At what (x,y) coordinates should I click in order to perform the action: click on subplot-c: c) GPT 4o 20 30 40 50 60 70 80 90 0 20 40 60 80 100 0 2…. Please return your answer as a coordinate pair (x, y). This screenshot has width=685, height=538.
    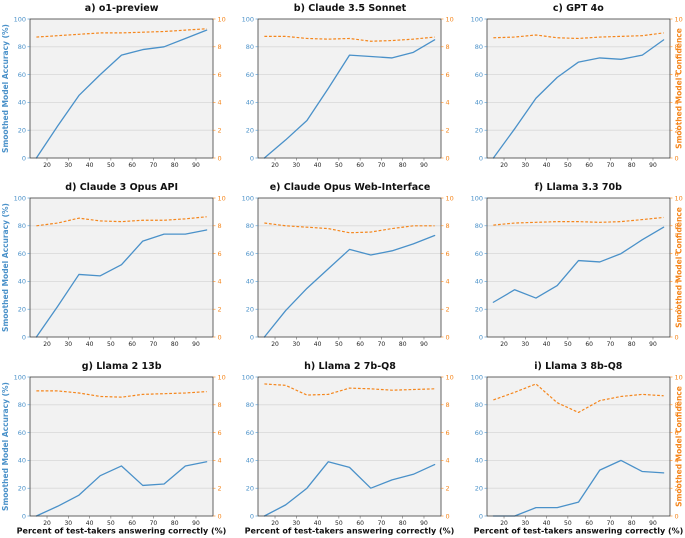
    Looking at the image, I should click on (571, 89).